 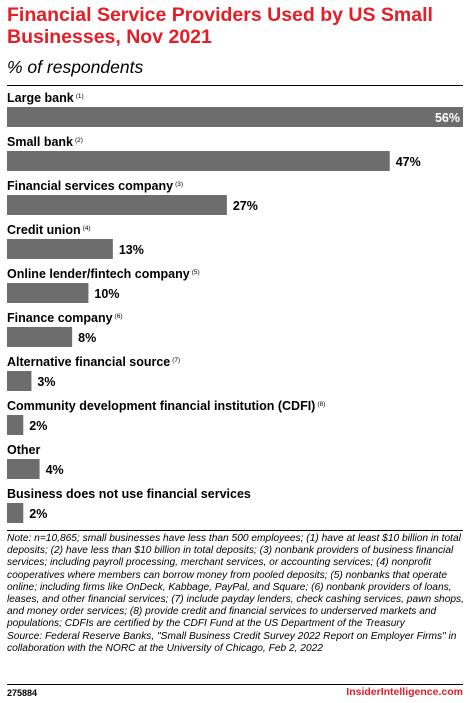 I want to click on category-label: Large bank (1), so click(x=45, y=98).